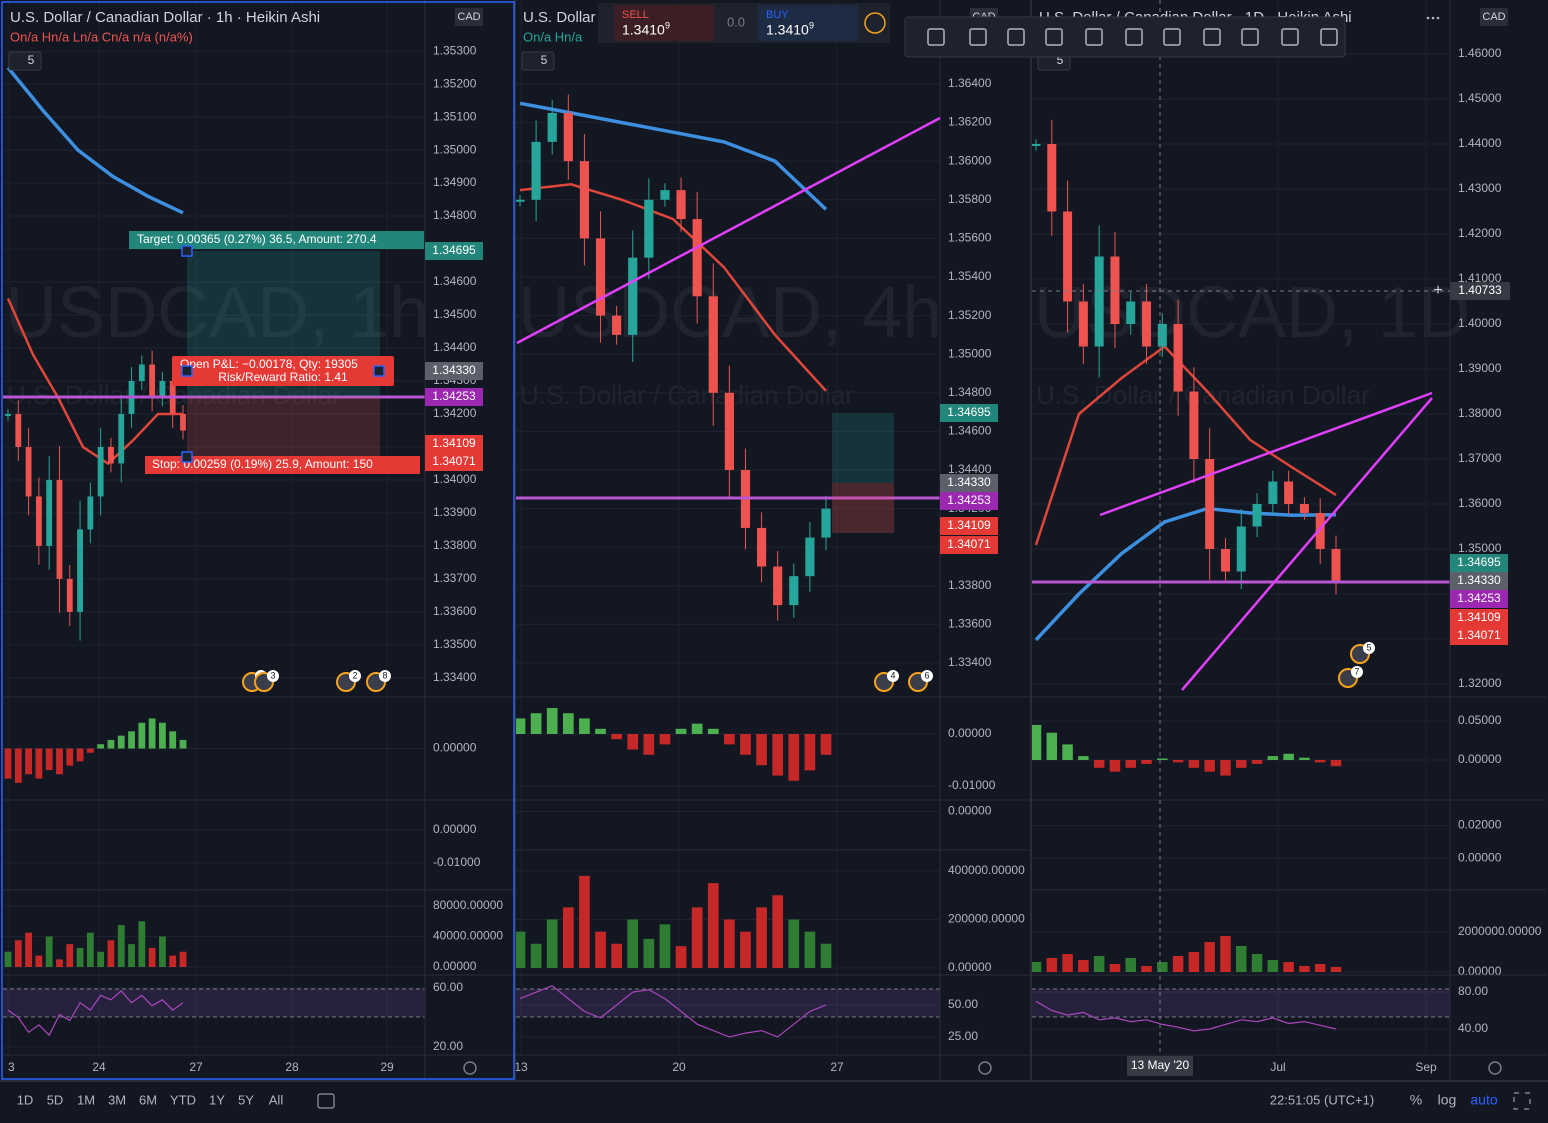 The height and width of the screenshot is (1123, 1548). What do you see at coordinates (326, 1101) in the screenshot?
I see `date-range-icon` at bounding box center [326, 1101].